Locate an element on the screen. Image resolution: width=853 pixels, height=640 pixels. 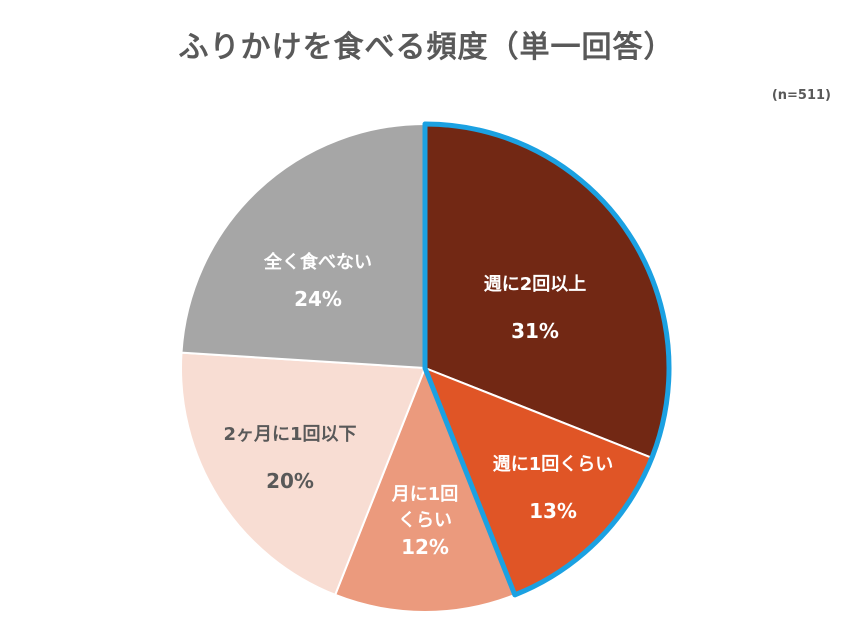
slice-label: くらい is located at coordinates (425, 520).